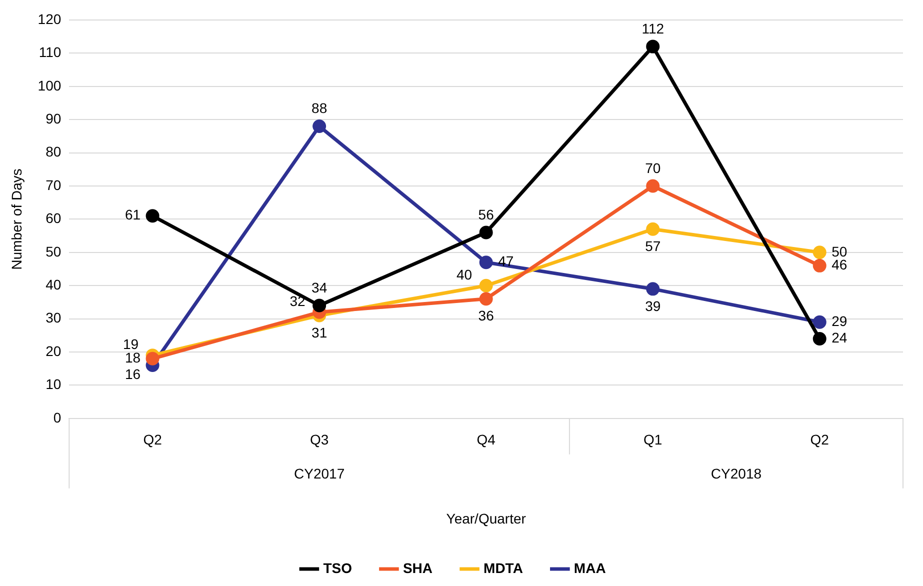 The height and width of the screenshot is (586, 923). Describe the element at coordinates (653, 306) in the screenshot. I see `data-label: 39` at that location.